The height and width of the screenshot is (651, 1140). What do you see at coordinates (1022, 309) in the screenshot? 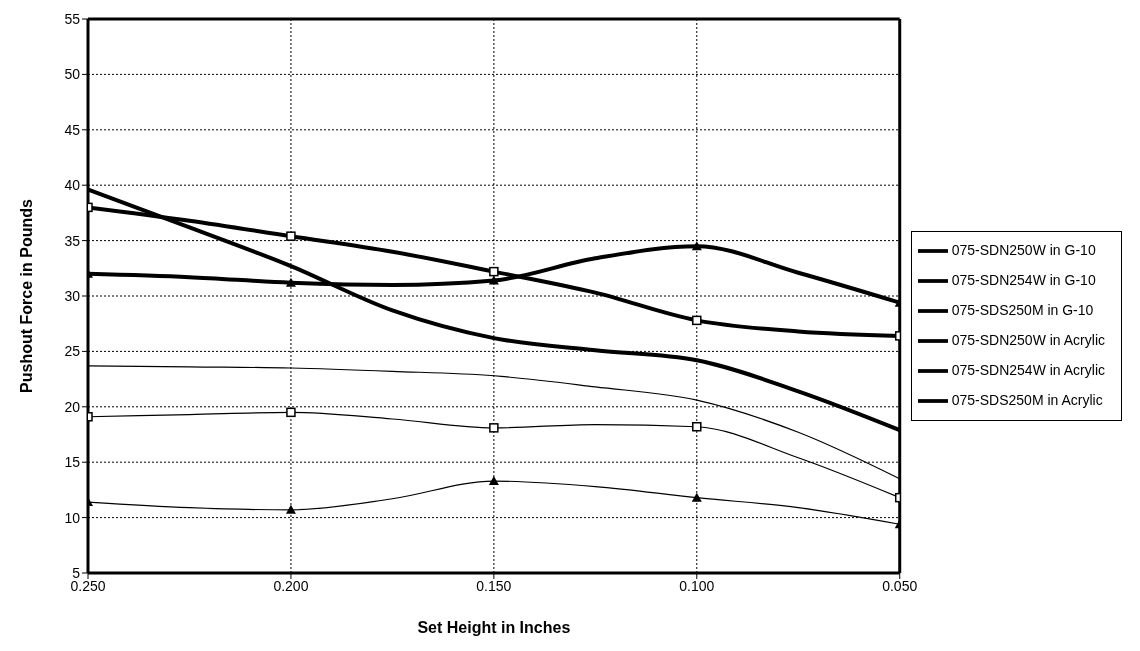
I see `legend-label: 075-SDS250M in G-10` at bounding box center [1022, 309].